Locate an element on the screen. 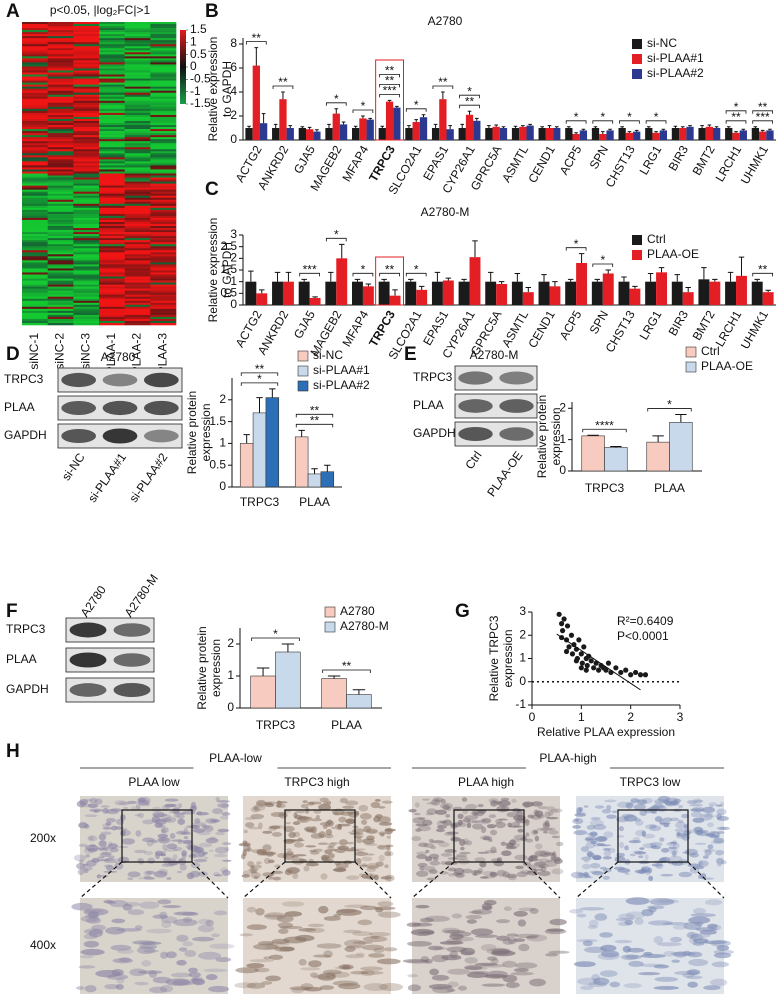 The height and width of the screenshot is (996, 782). highlight-box is located at coordinates (390, 281).